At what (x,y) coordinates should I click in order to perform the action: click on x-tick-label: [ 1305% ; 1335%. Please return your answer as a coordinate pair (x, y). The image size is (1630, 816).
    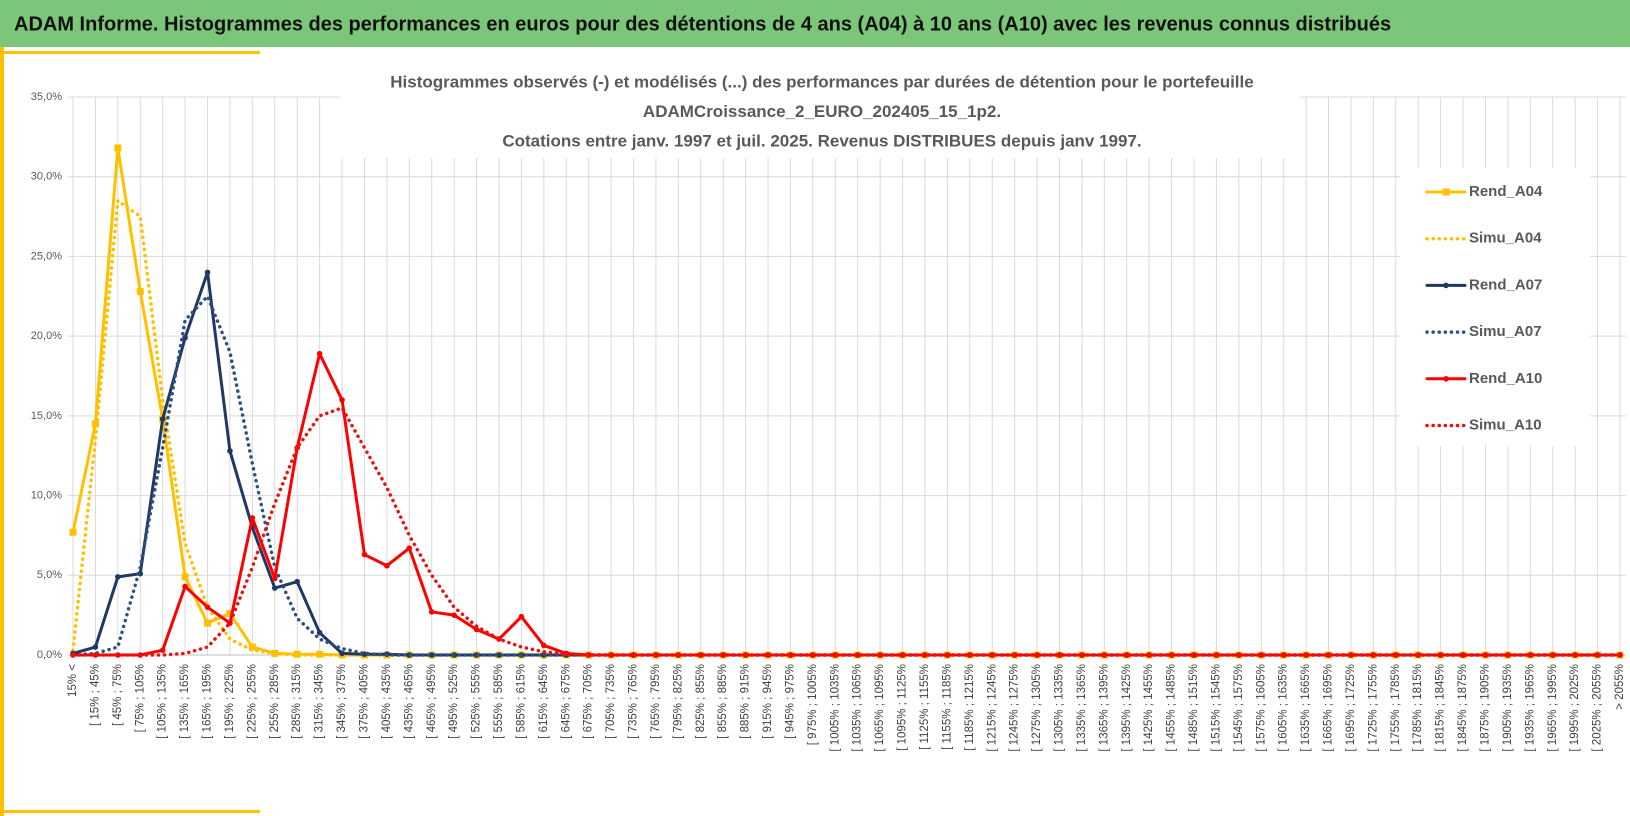
    Looking at the image, I should click on (1060, 708).